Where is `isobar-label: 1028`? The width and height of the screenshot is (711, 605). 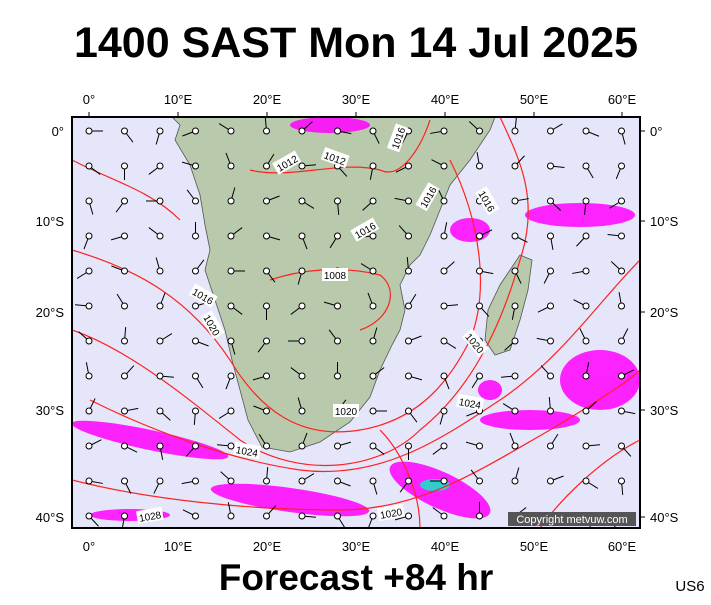 isobar-label: 1028 is located at coordinates (149, 515).